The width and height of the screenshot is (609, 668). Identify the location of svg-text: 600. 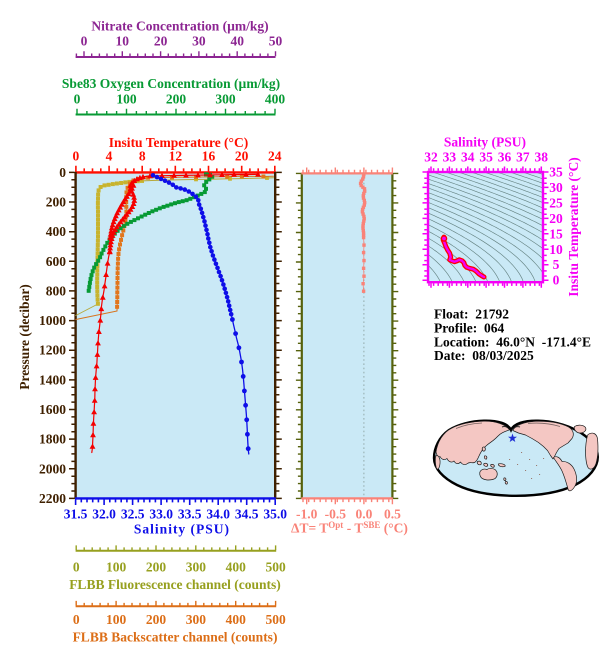
(56, 261).